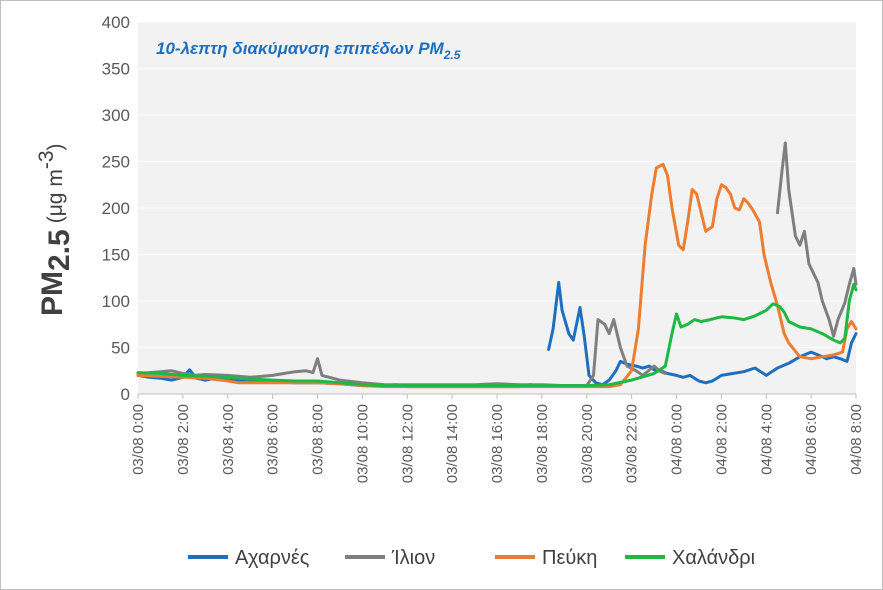 This screenshot has height=590, width=883. I want to click on x-tick-label: 03/08 2:00, so click(183, 439).